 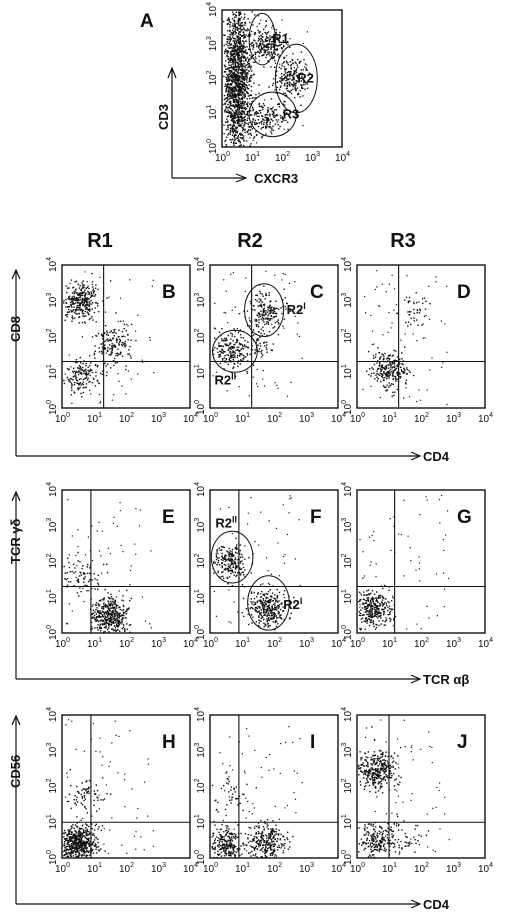 What do you see at coordinates (341, 158) in the screenshot?
I see `x-tick-base: 10` at bounding box center [341, 158].